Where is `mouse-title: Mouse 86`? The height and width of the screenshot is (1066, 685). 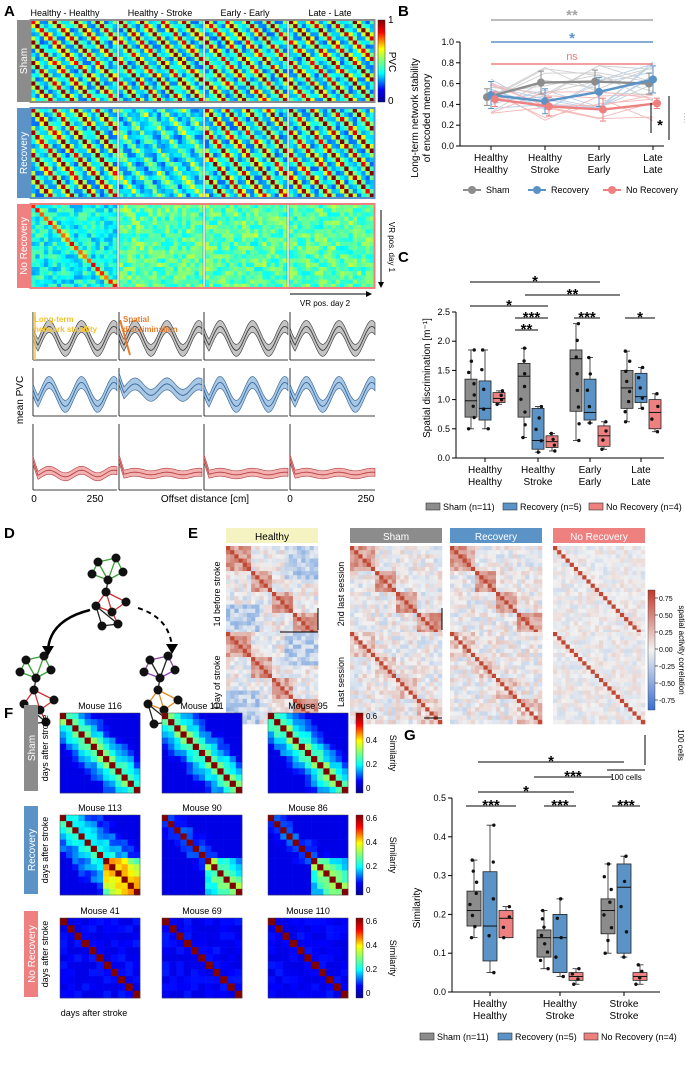
mouse-title: Mouse 86 is located at coordinates (308, 808).